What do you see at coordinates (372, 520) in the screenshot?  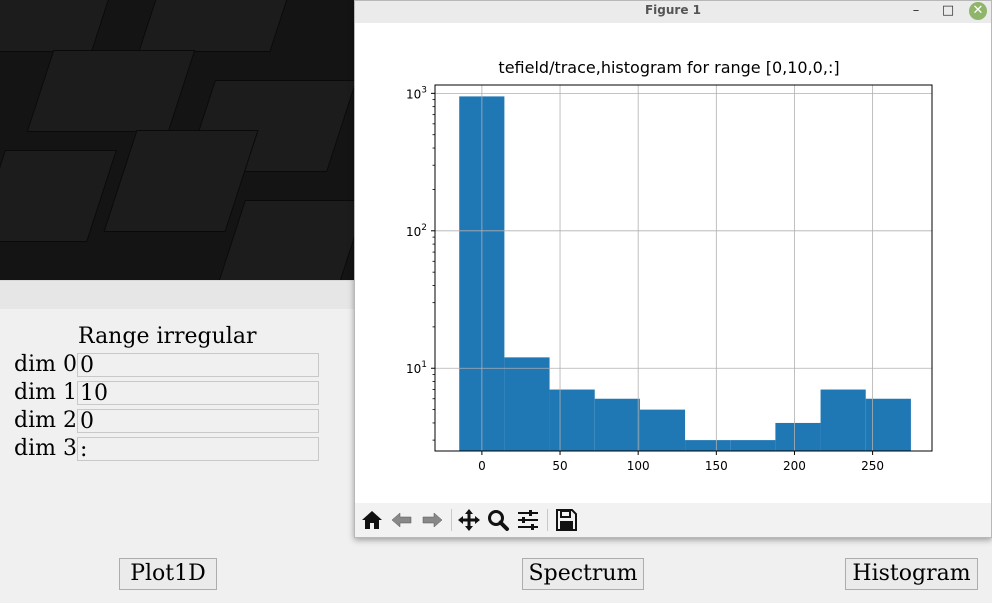 I see `home-icon` at bounding box center [372, 520].